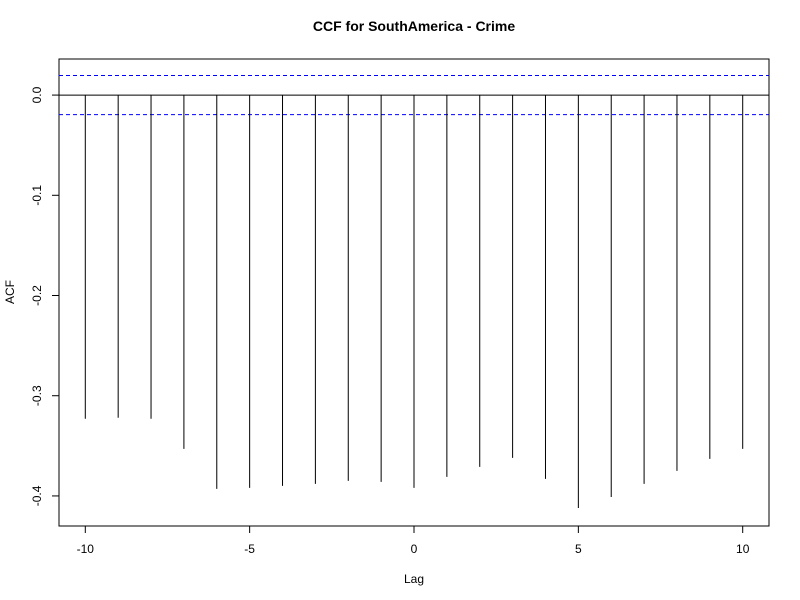  Describe the element at coordinates (414, 26) in the screenshot. I see `chart-title: CCF for SouthAmerica - Crime` at that location.